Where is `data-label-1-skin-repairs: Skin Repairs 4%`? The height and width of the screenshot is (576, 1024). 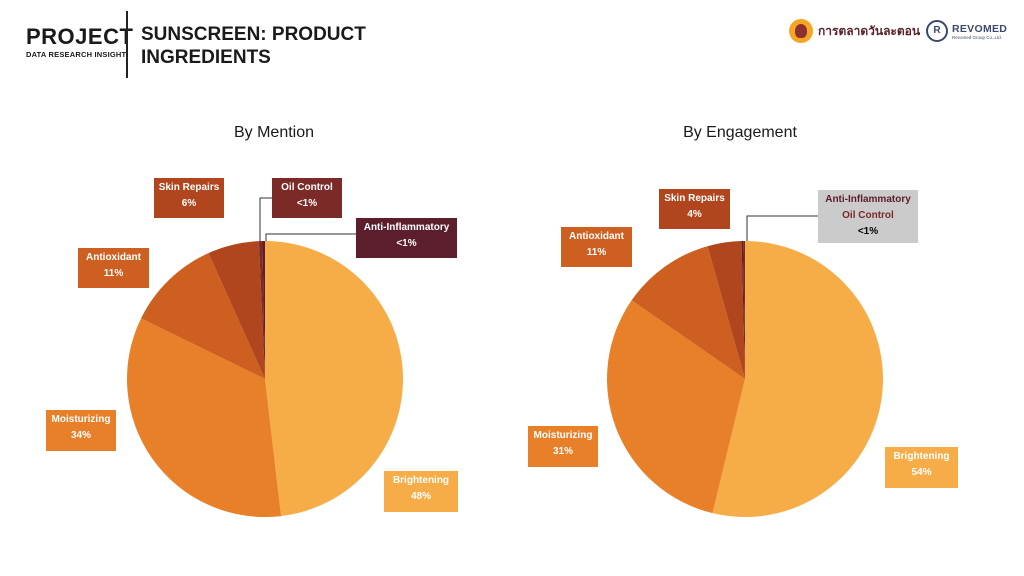
data-label-1-skin-repairs: Skin Repairs 4% is located at coordinates (694, 209).